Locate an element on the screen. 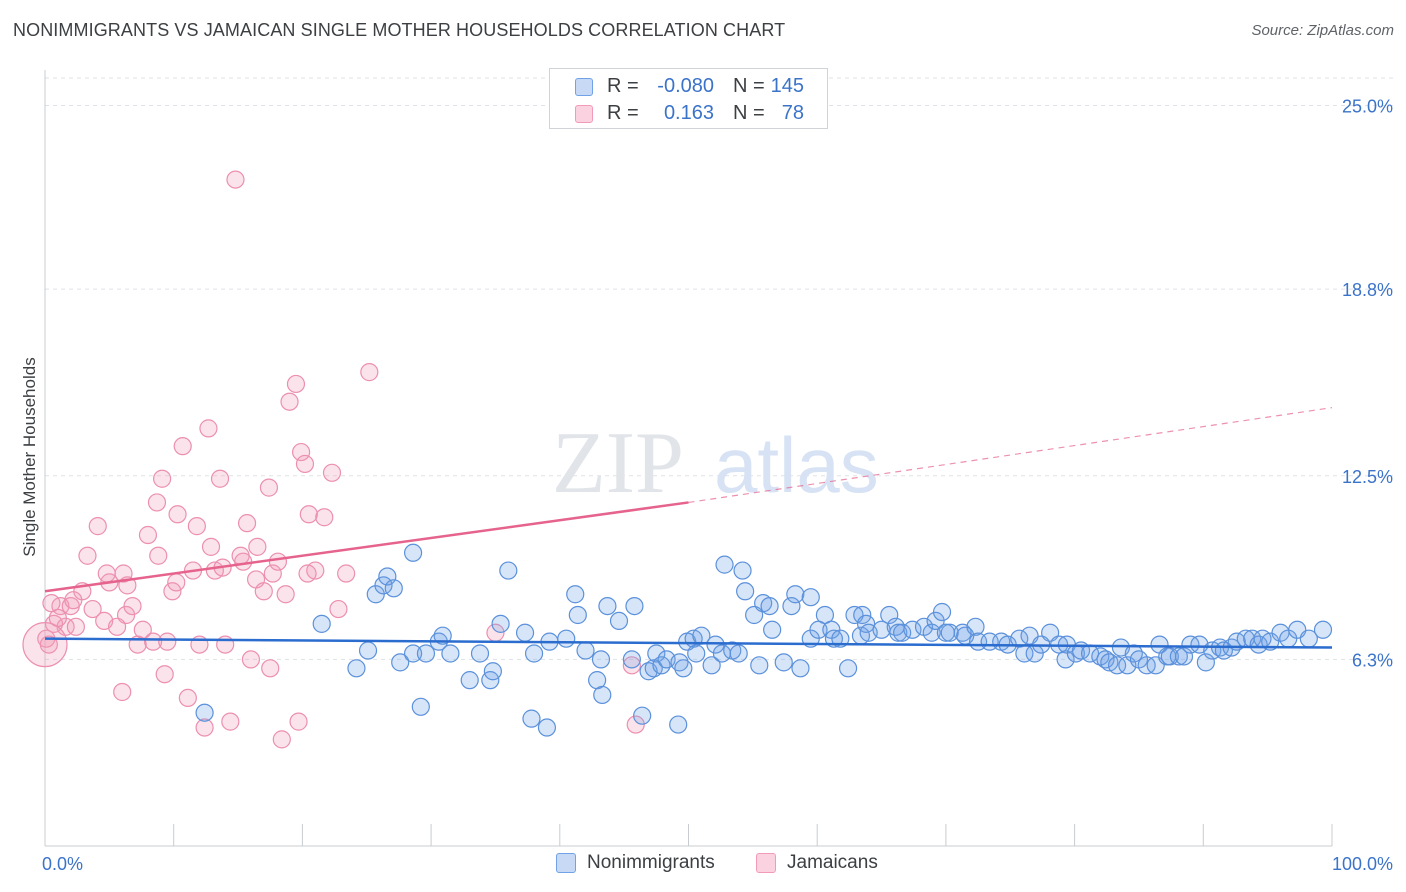  trend-line-jamaicans is located at coordinates (366, 547).